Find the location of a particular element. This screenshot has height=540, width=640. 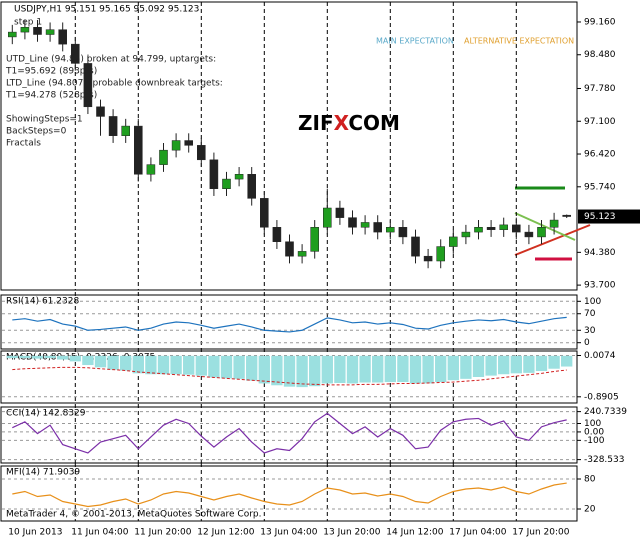

y-tick-label: 99.160 is located at coordinates (600, 22).